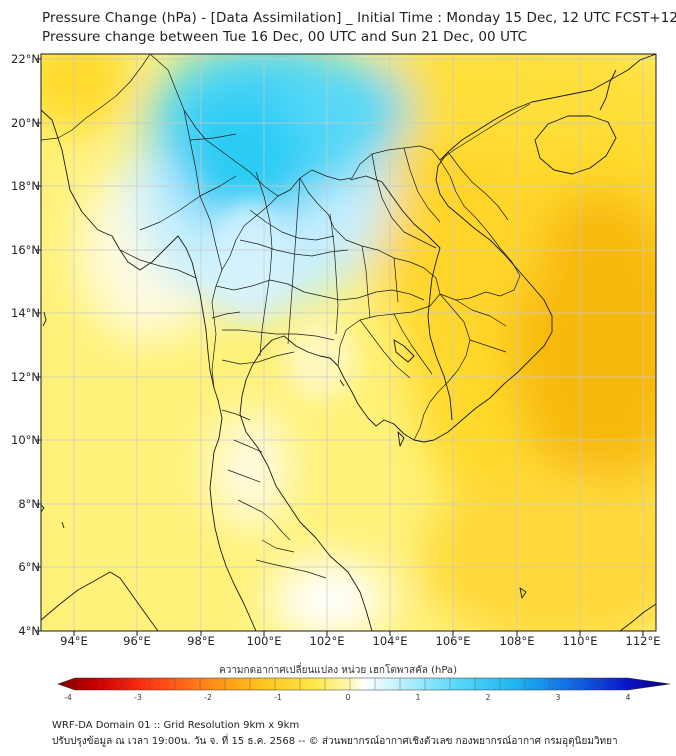 This screenshot has height=756, width=676. What do you see at coordinates (488, 697) in the screenshot?
I see `colorbar-tick: 2` at bounding box center [488, 697].